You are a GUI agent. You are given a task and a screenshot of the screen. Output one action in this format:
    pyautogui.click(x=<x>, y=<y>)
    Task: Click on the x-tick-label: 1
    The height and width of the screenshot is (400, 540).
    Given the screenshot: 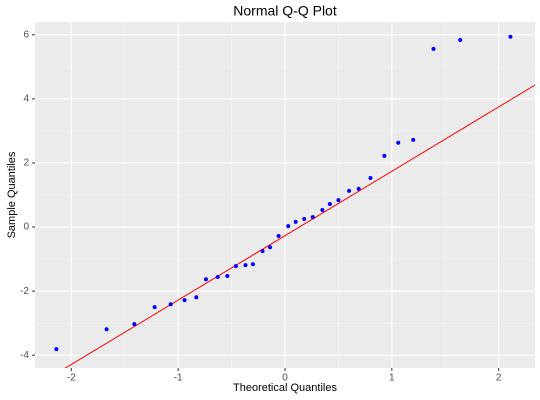 What is the action you would take?
    pyautogui.click(x=392, y=378)
    